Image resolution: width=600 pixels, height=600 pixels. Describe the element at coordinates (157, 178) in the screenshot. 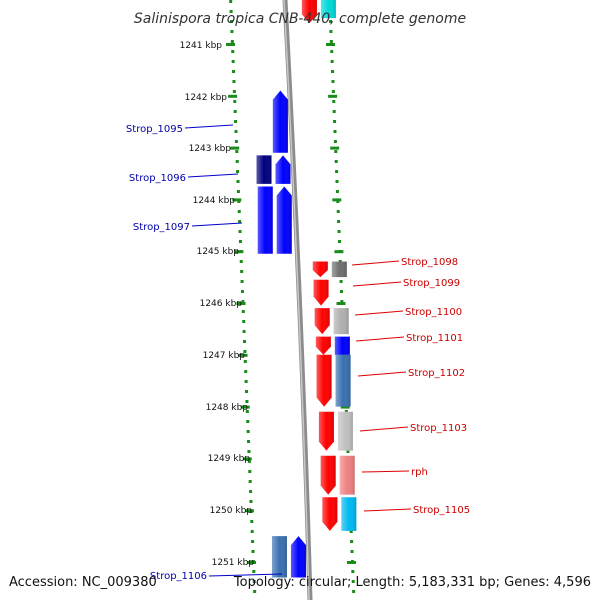

I see `gene-label-strop-1096: Strop_1096` at that location.